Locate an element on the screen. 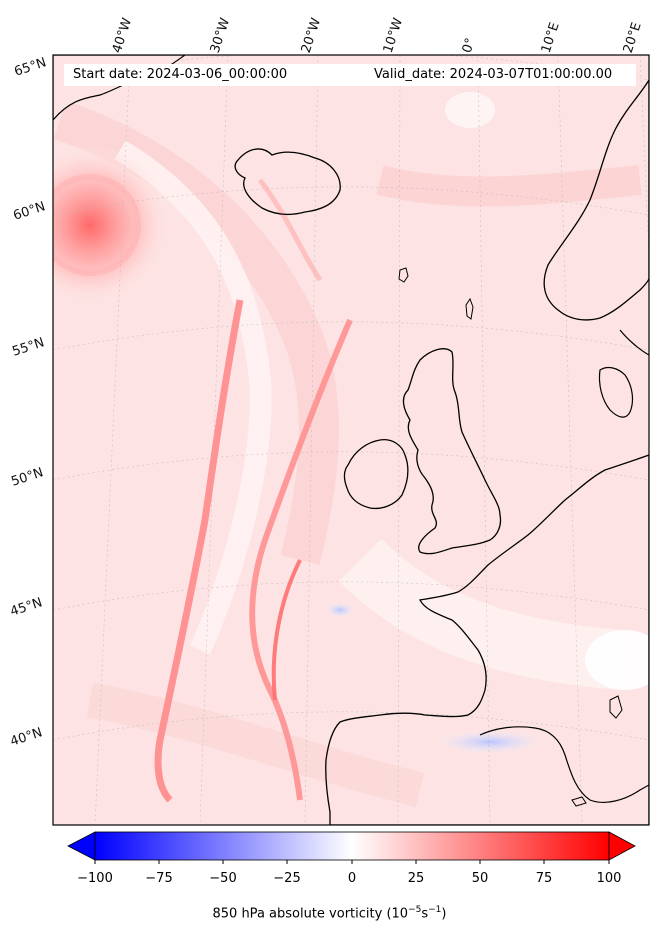 The width and height of the screenshot is (659, 936). colorbar-tick-label: −100 is located at coordinates (95, 878).